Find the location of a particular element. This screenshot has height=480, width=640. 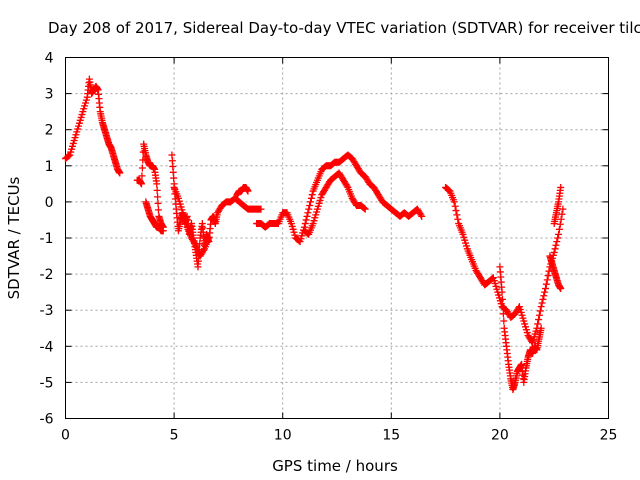

y-tick-label: 1 is located at coordinates (49, 167).